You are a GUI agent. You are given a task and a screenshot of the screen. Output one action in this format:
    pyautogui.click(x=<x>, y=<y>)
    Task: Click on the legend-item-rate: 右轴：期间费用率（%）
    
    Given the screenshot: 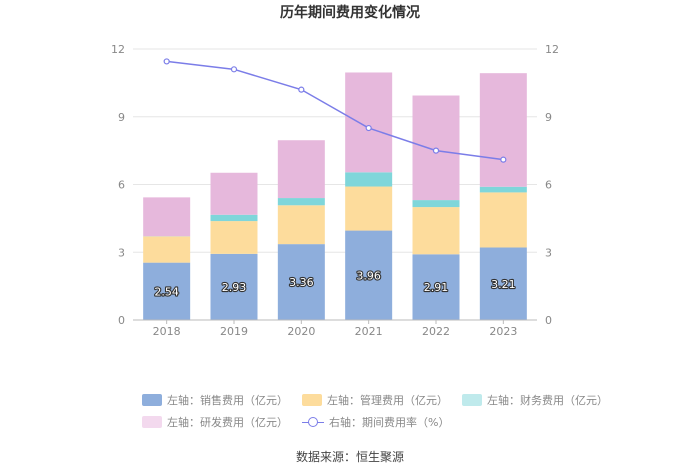 What is the action you would take?
    pyautogui.click(x=375, y=422)
    